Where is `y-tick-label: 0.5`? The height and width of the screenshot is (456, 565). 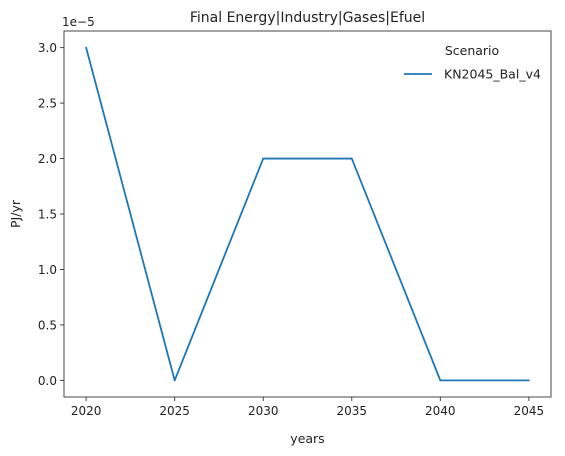 y-tick-label: 0.5 is located at coordinates (47, 325).